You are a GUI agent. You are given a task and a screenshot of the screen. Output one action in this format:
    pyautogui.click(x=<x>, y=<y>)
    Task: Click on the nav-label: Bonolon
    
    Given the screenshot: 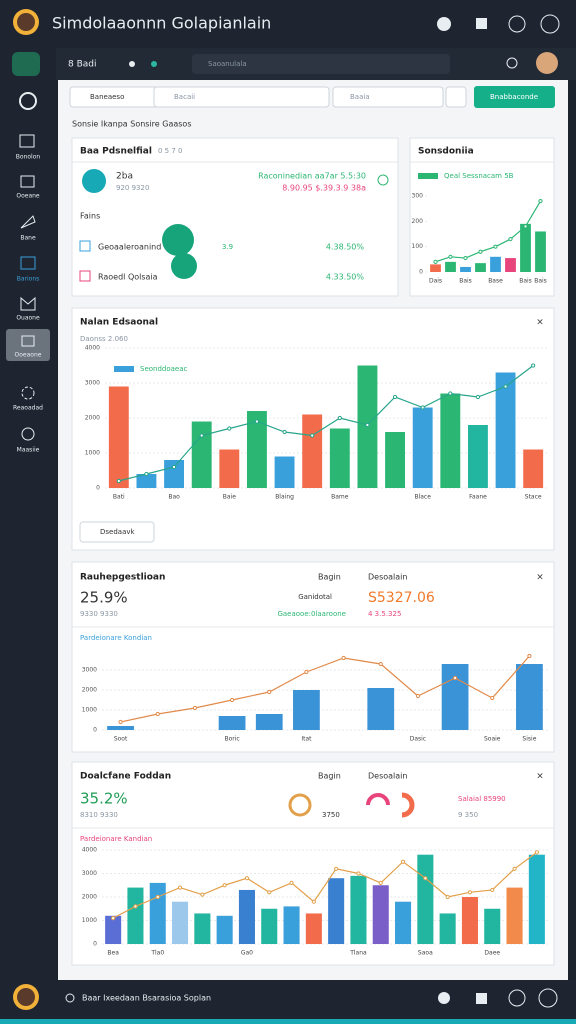 What is the action you would take?
    pyautogui.click(x=28, y=157)
    